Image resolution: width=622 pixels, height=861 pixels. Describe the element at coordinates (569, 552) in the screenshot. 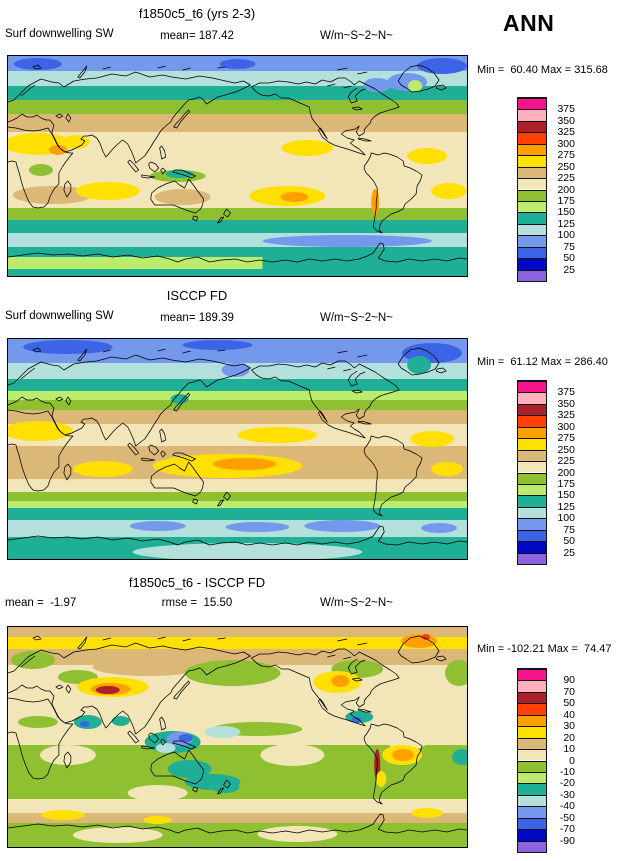

I see `colorbar-tick-label: 25` at that location.